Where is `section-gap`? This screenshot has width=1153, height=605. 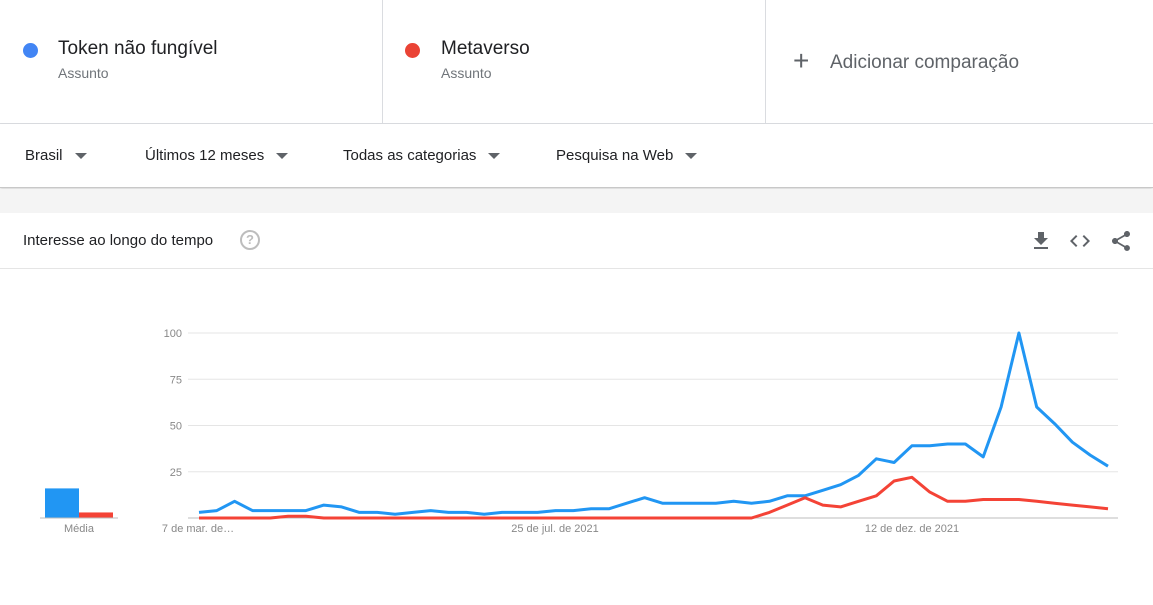 section-gap is located at coordinates (576, 201).